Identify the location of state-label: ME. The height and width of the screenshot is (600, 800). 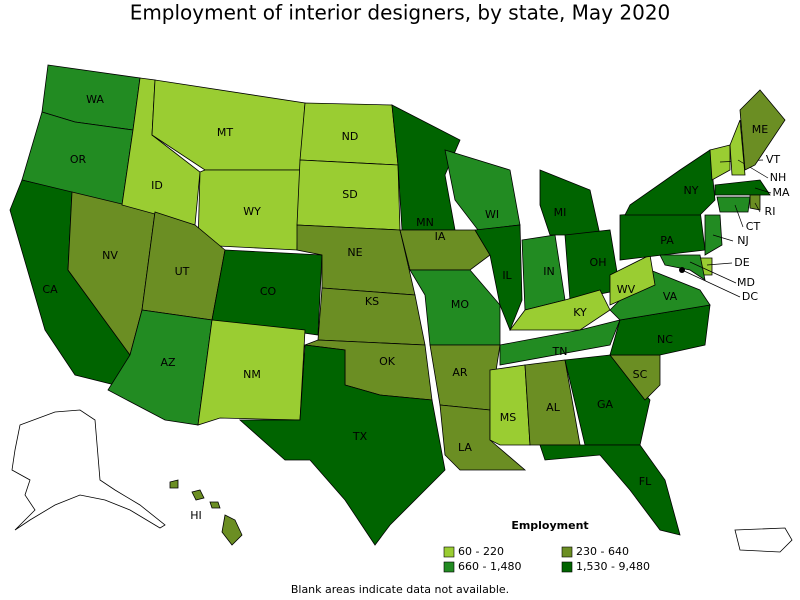
(760, 129).